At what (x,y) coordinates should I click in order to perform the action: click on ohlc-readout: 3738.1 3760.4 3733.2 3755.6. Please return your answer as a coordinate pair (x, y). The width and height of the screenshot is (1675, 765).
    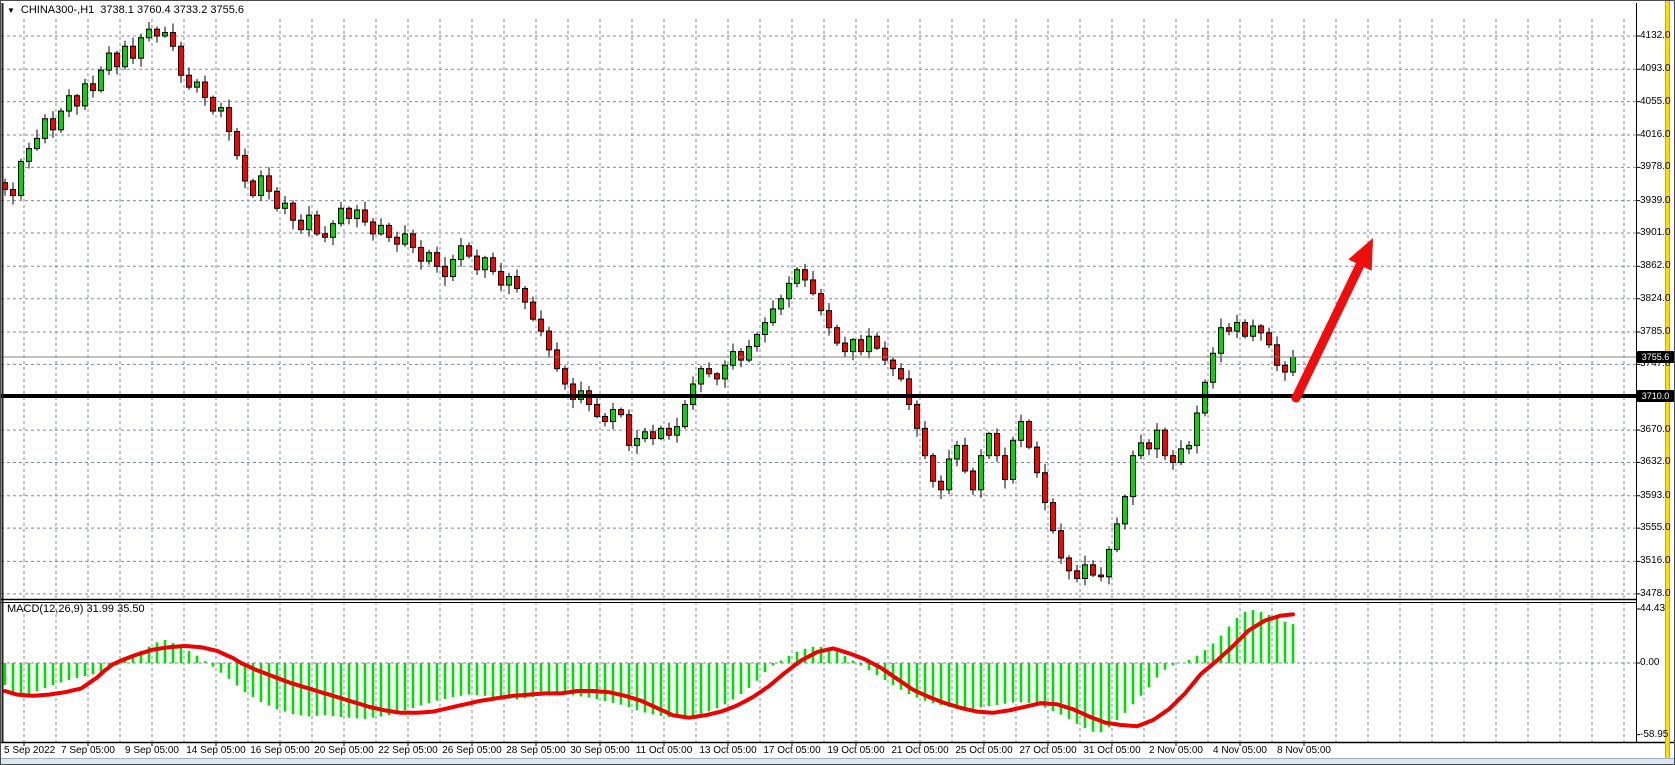
    Looking at the image, I should click on (172, 10).